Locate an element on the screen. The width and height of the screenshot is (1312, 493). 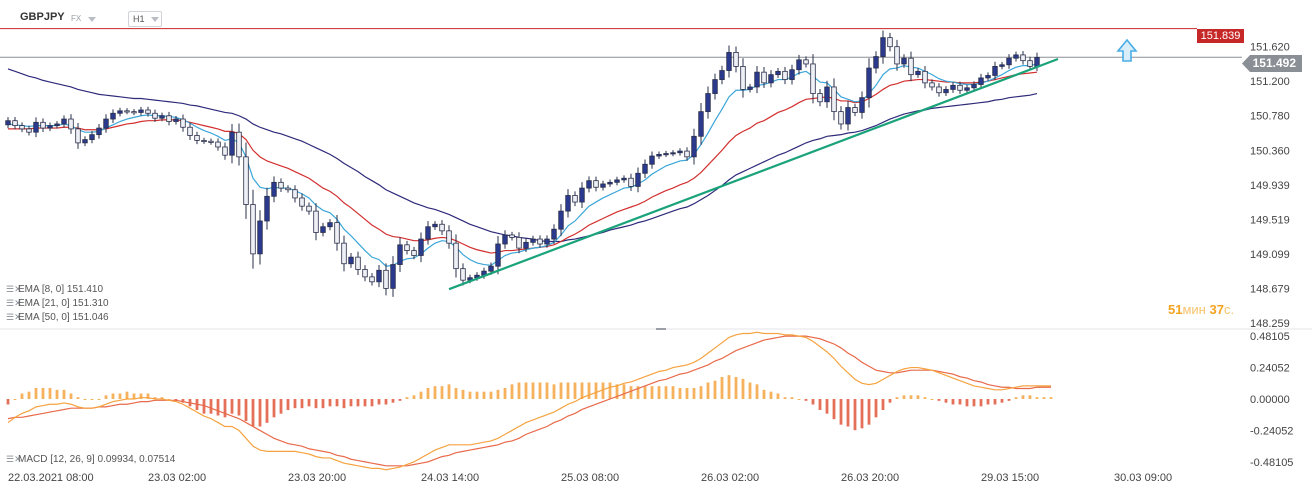
macd-y-tick-label: 0.00000 is located at coordinates (1270, 400).